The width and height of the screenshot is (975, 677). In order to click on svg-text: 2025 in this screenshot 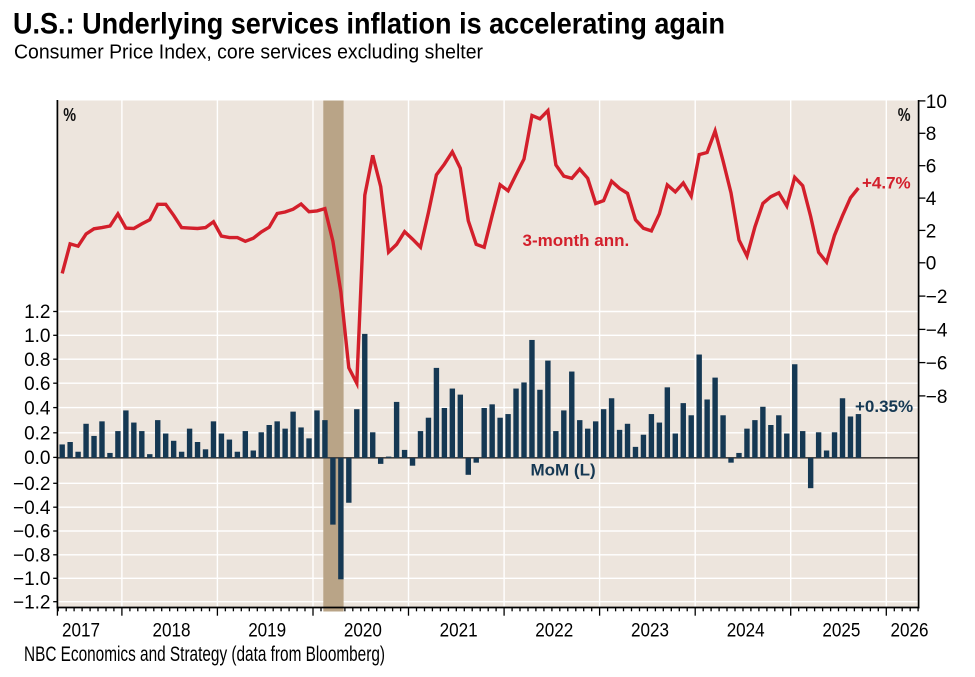, I will do `click(841, 631)`.